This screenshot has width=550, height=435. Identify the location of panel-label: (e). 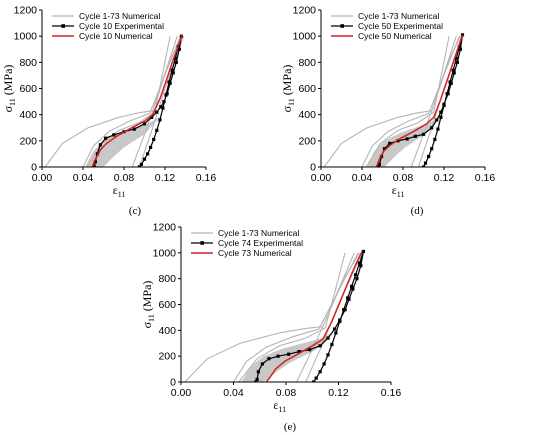
(290, 427).